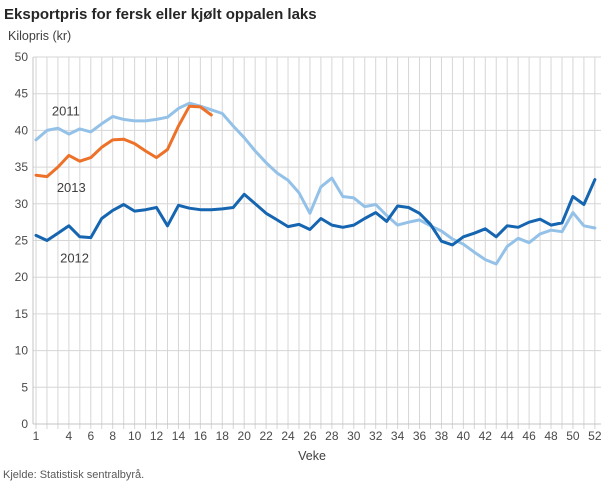 The width and height of the screenshot is (610, 488). I want to click on y-tick-label: 40, so click(22, 130).